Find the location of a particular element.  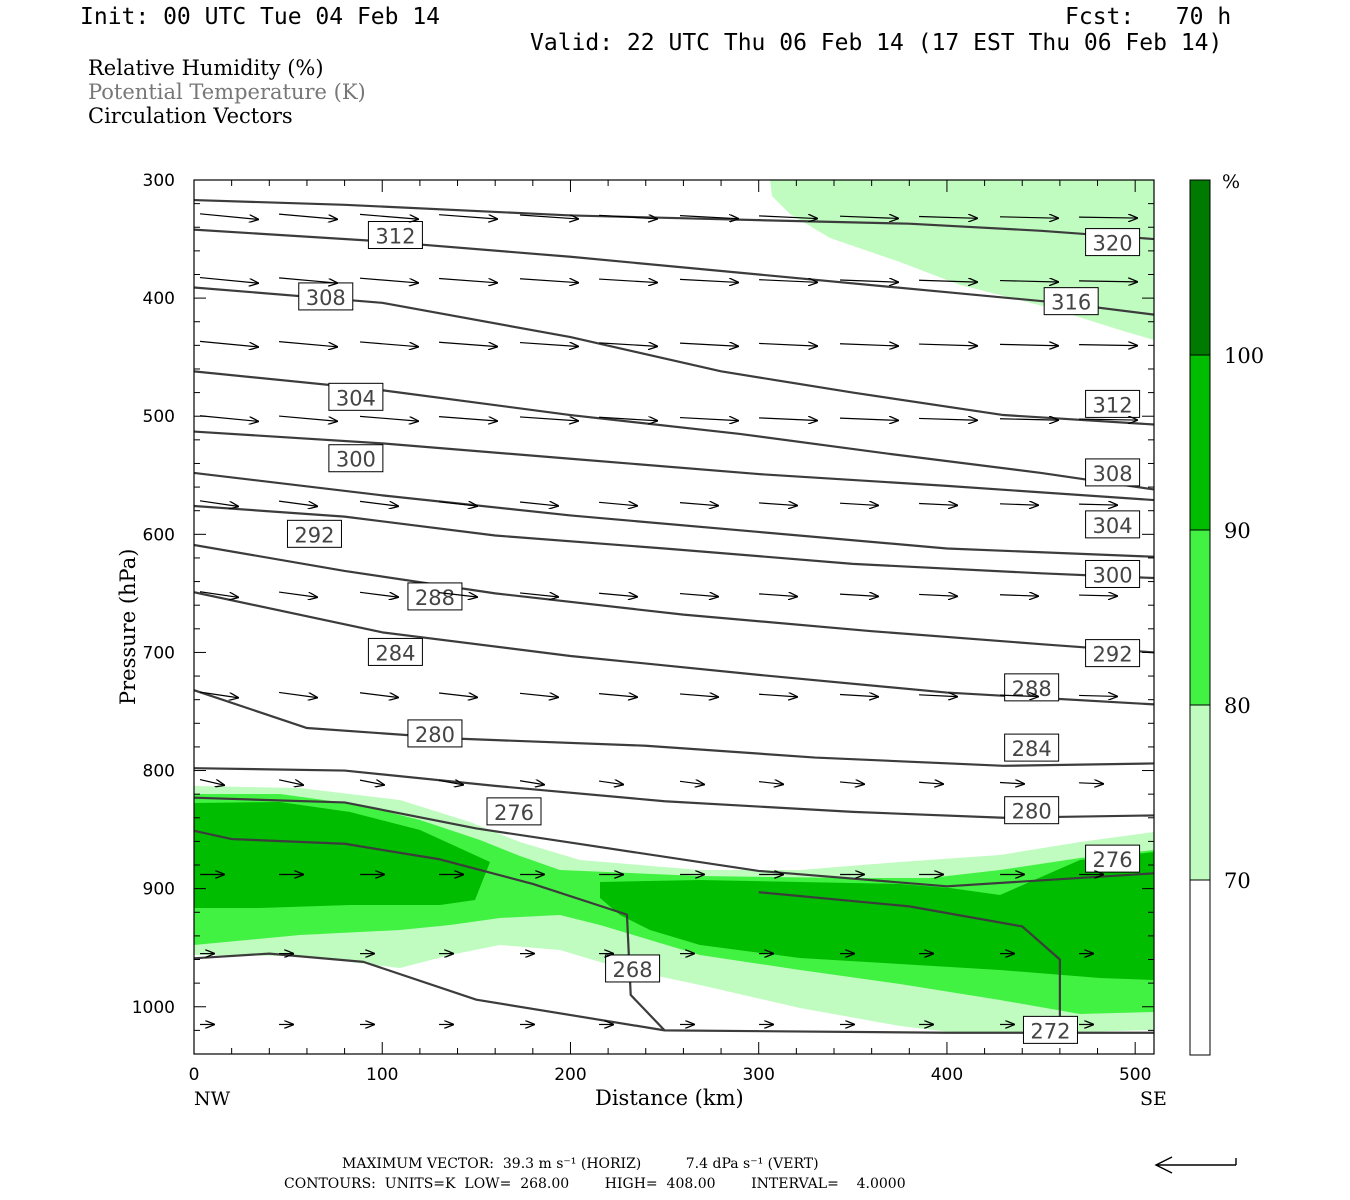

theta-label-316: 316 is located at coordinates (1071, 301).